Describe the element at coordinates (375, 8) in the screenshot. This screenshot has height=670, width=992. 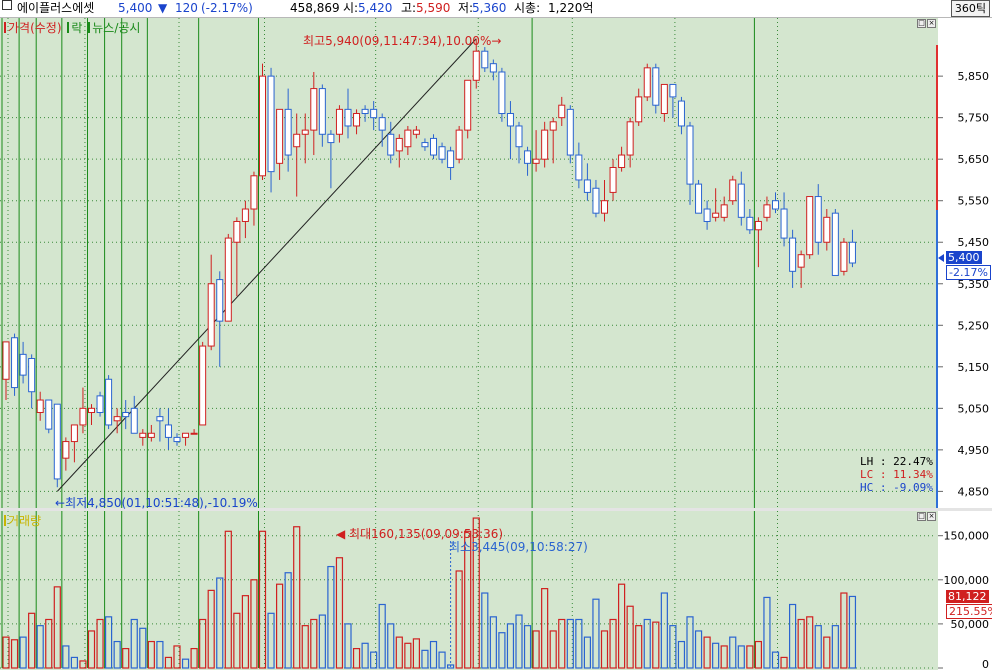
I see `open-price: 5,420` at that location.